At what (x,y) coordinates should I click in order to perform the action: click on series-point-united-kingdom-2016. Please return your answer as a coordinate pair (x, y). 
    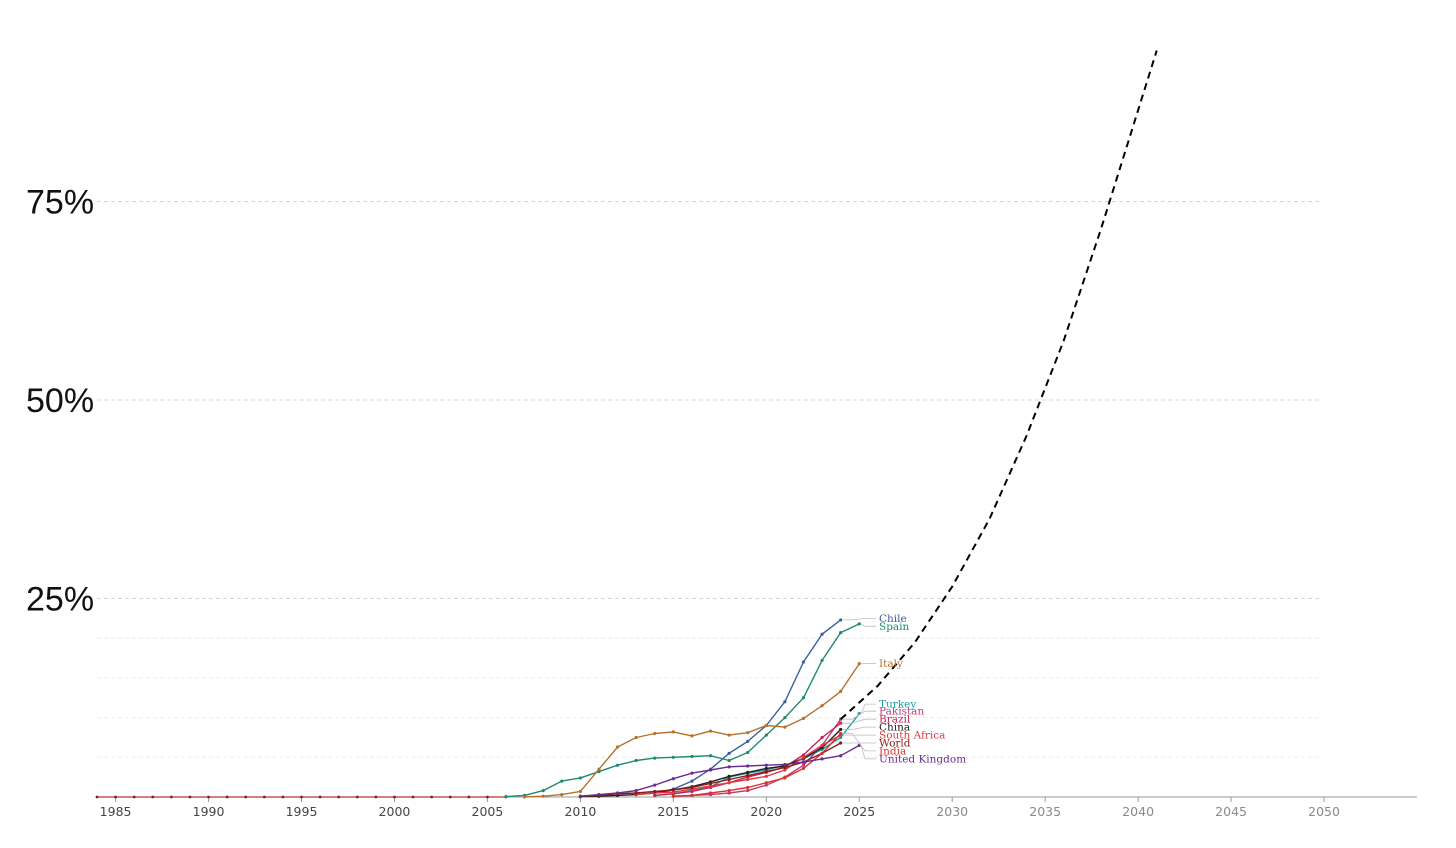
    Looking at the image, I should click on (692, 773).